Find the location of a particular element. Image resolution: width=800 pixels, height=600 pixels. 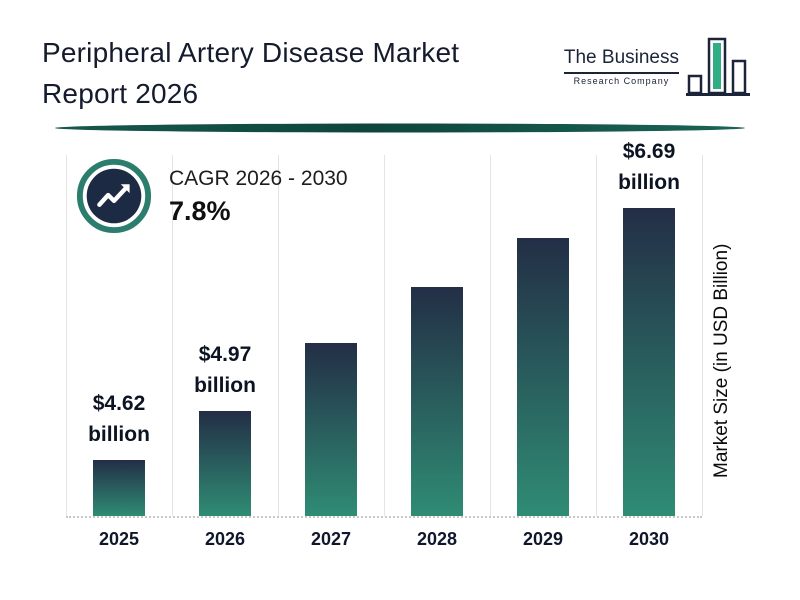

header-divider is located at coordinates (400, 128).